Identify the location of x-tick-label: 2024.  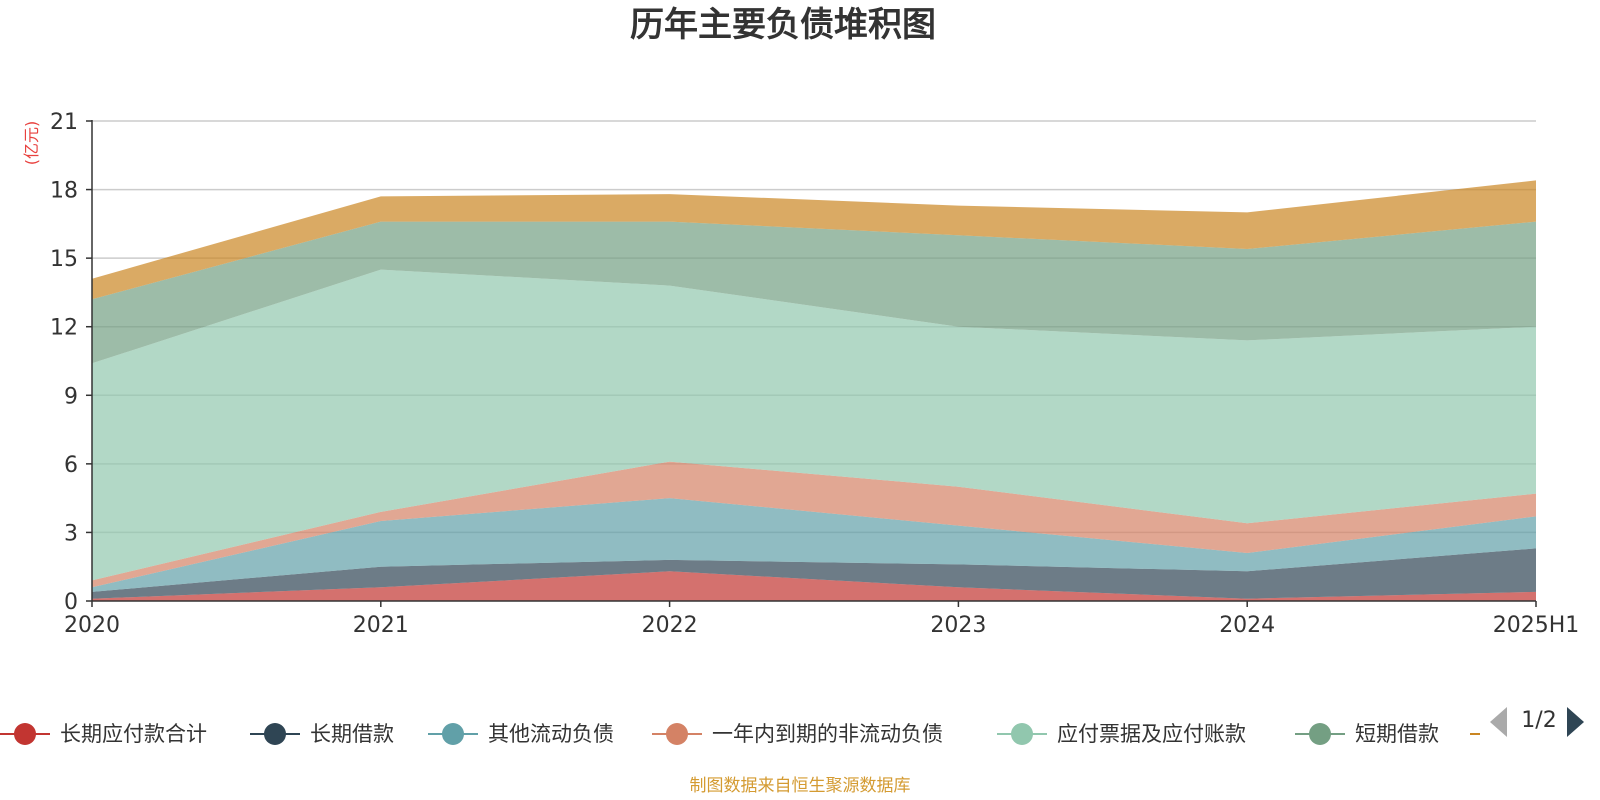
(1247, 625).